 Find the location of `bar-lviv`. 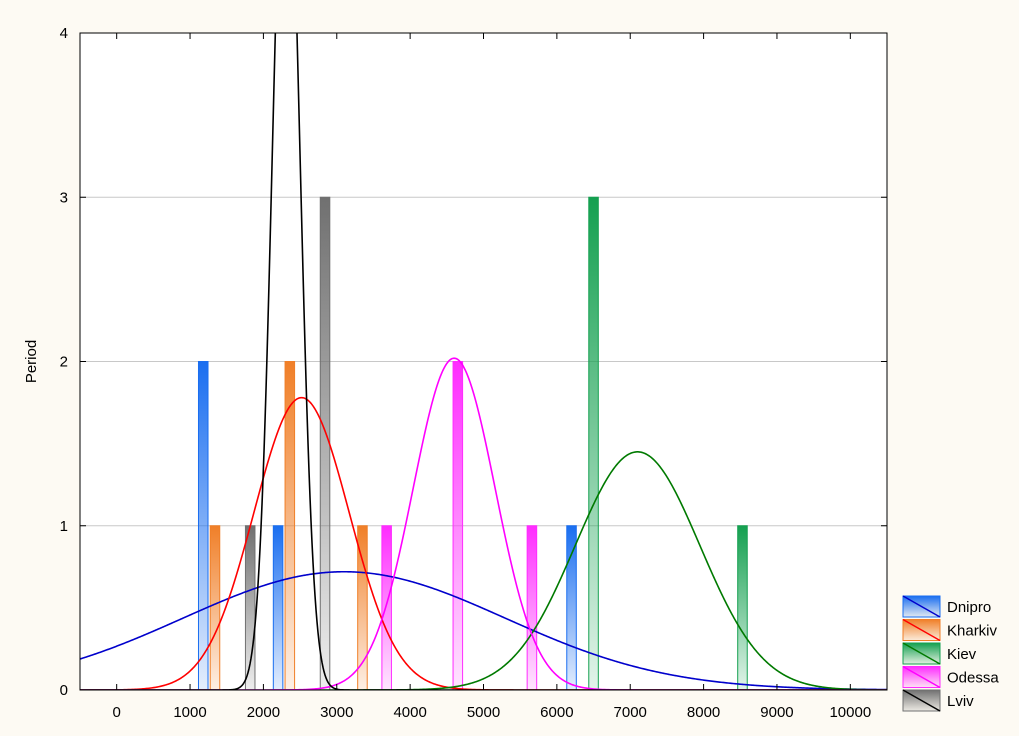

bar-lviv is located at coordinates (325, 443).